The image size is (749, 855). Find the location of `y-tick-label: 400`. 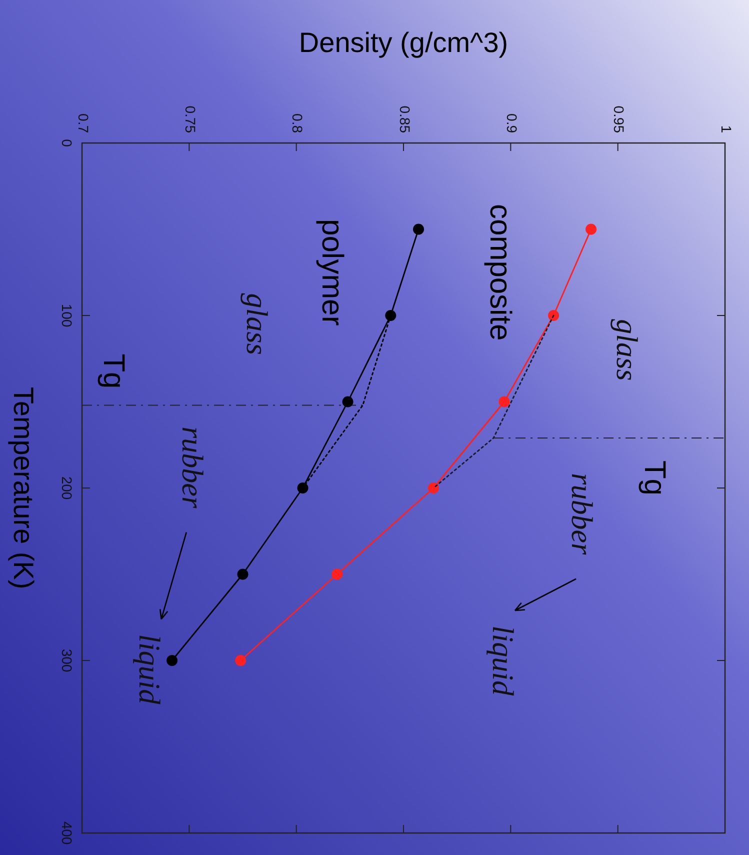

y-tick-label: 400 is located at coordinates (67, 833).